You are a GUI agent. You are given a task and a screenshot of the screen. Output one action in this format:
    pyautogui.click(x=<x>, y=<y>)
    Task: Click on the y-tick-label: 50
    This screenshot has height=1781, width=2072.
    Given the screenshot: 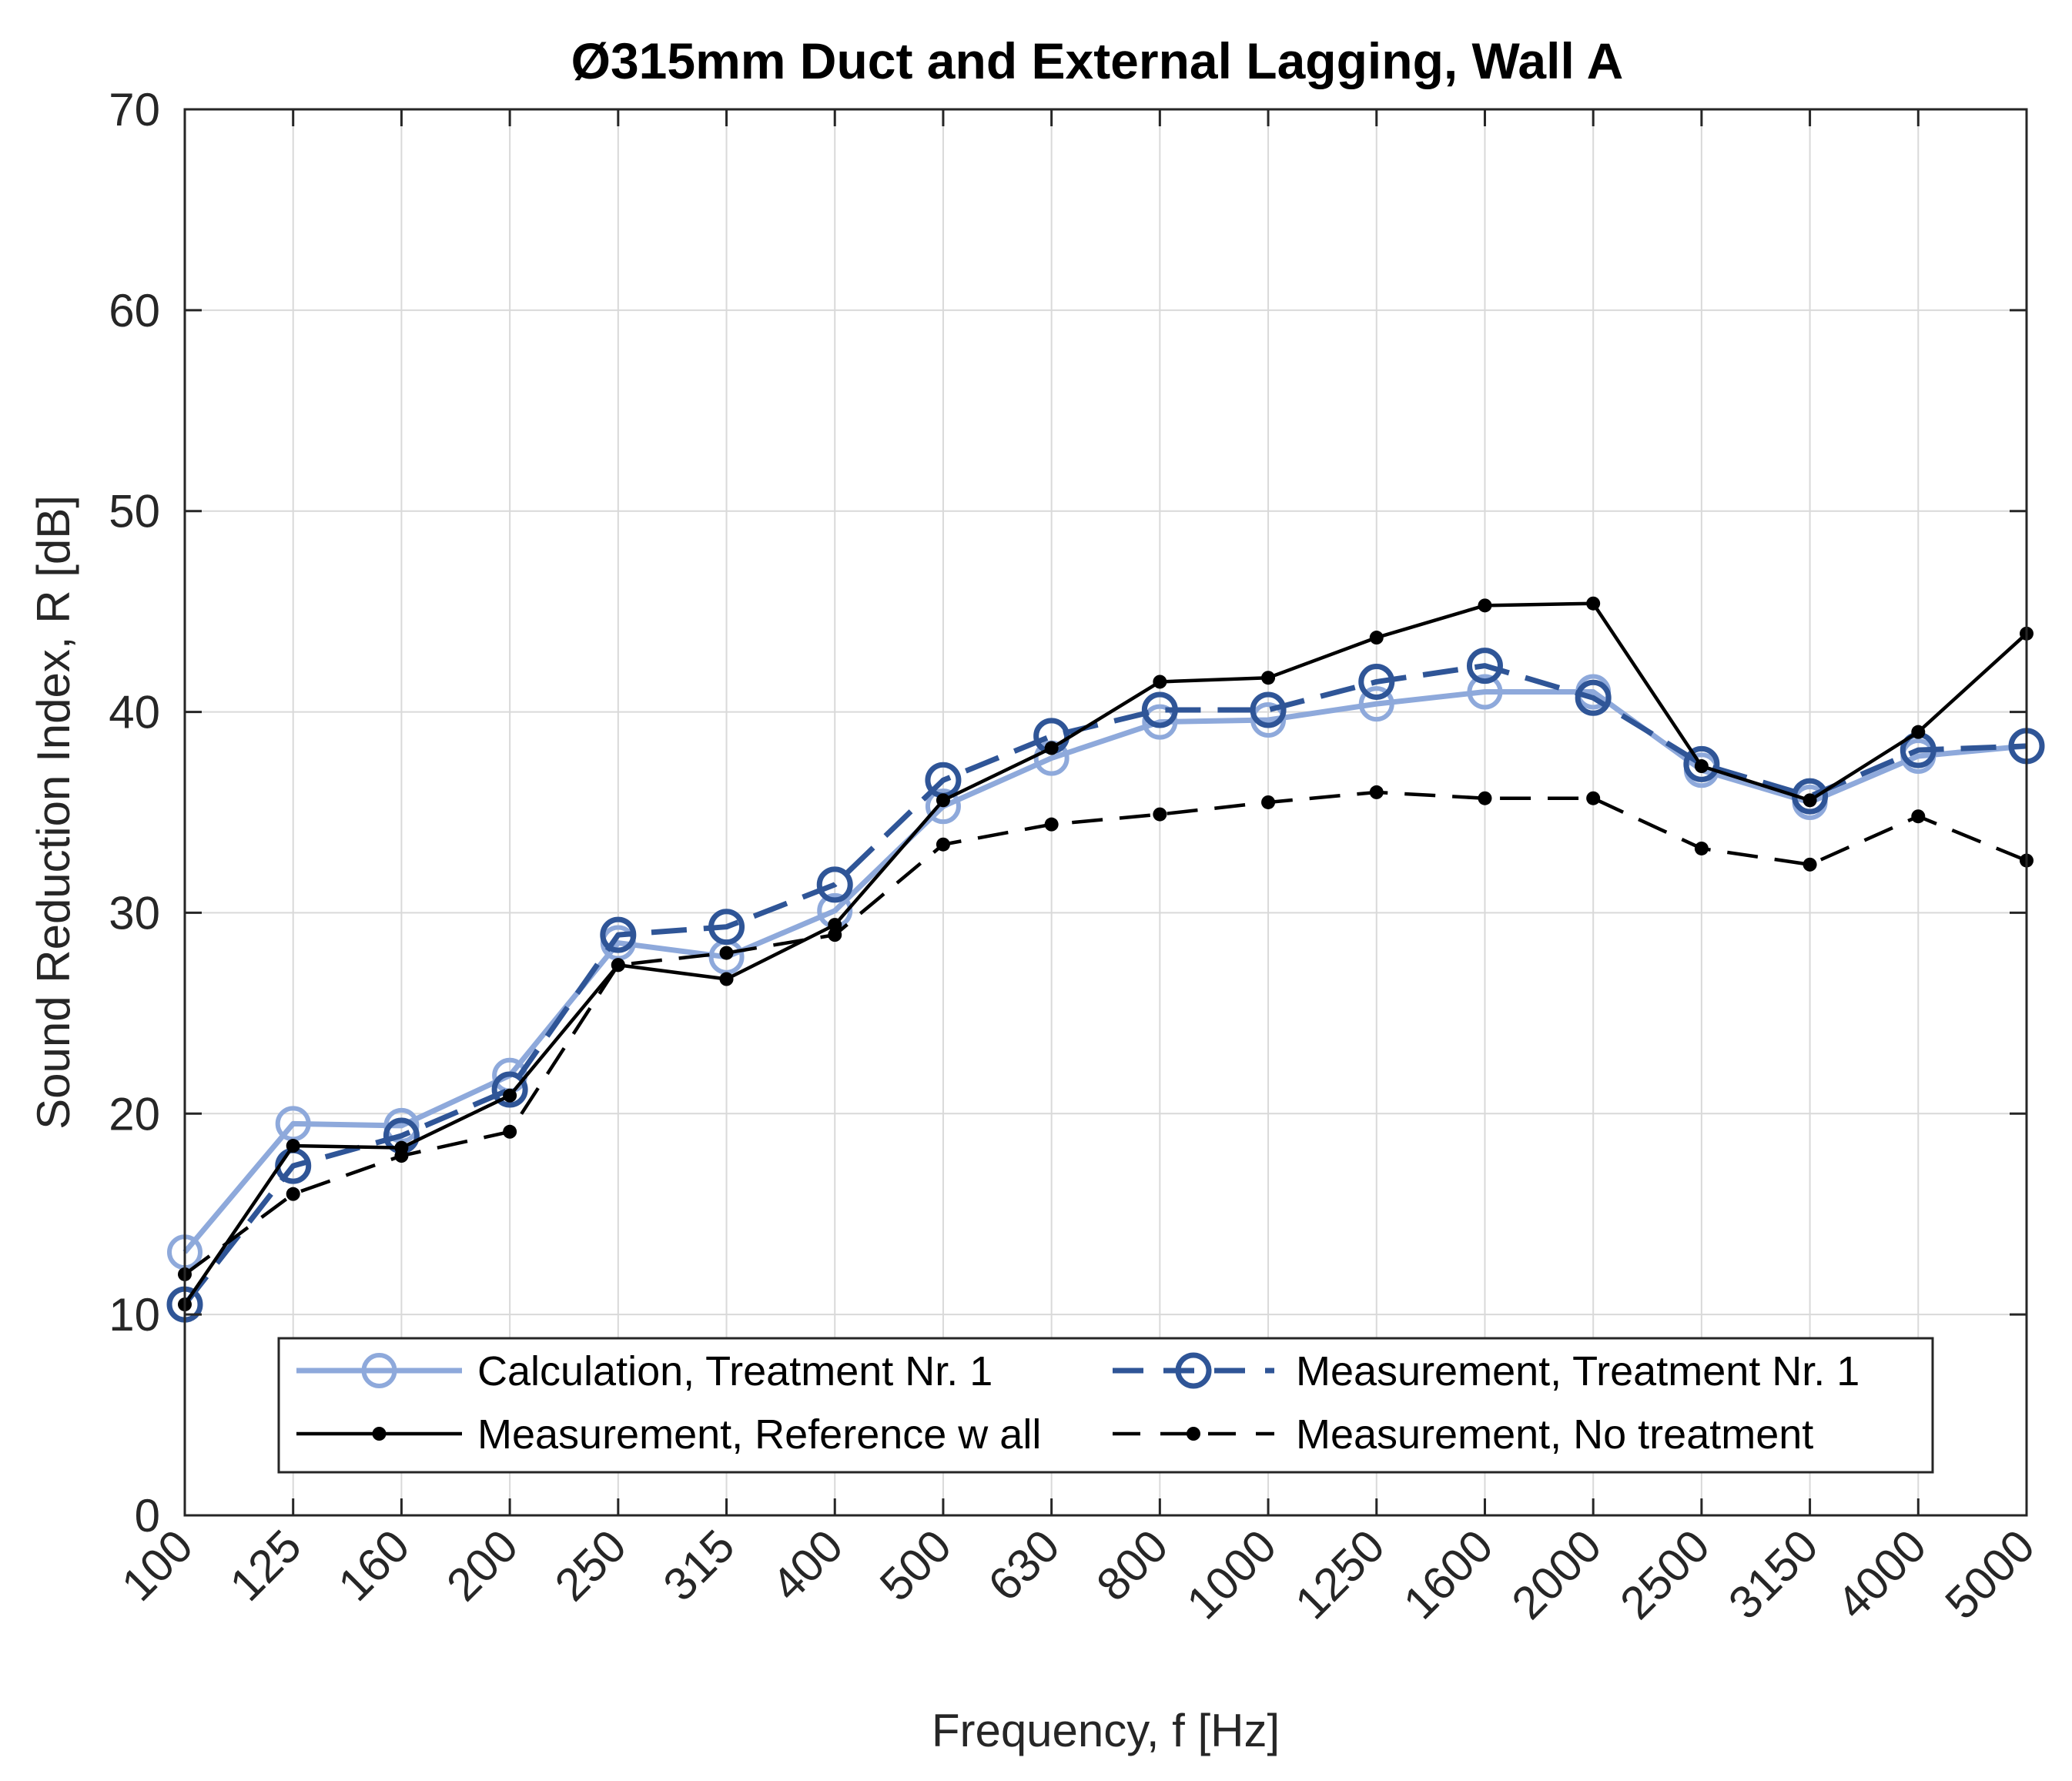 What is the action you would take?
    pyautogui.click(x=134, y=512)
    